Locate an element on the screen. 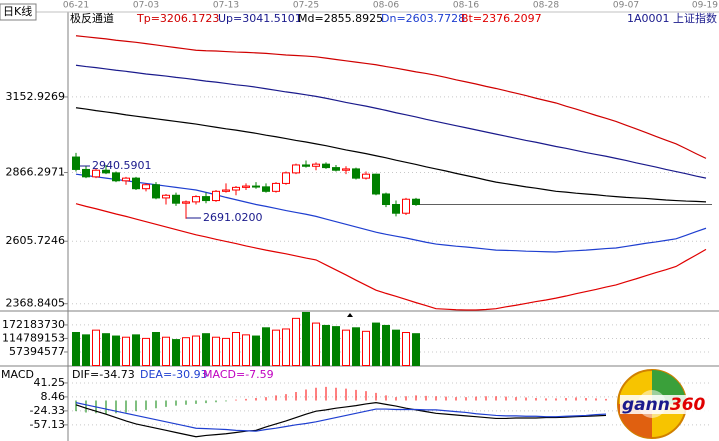  y-tick-label: -24.33 is located at coordinates (47, 410).